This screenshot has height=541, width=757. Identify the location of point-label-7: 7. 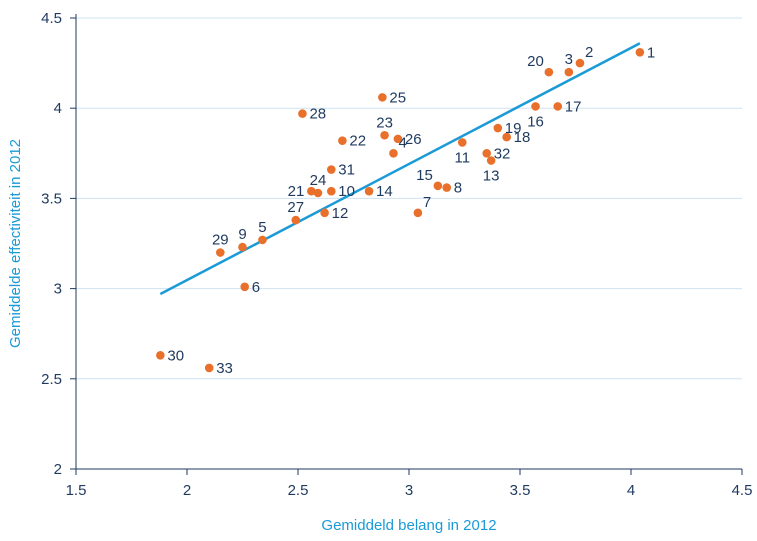
(427, 202).